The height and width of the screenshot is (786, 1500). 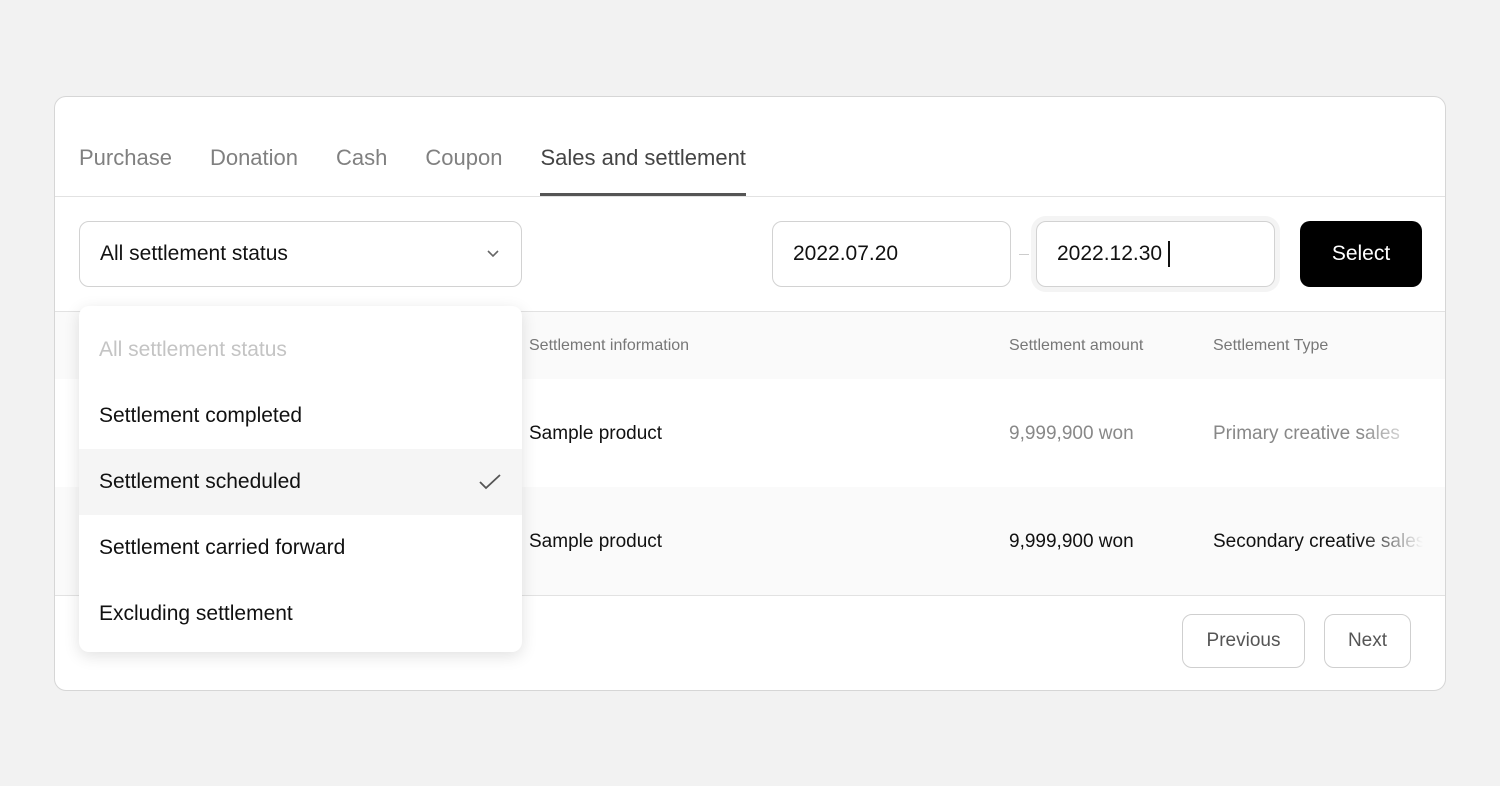 I want to click on select-button: Select, so click(x=1361, y=254).